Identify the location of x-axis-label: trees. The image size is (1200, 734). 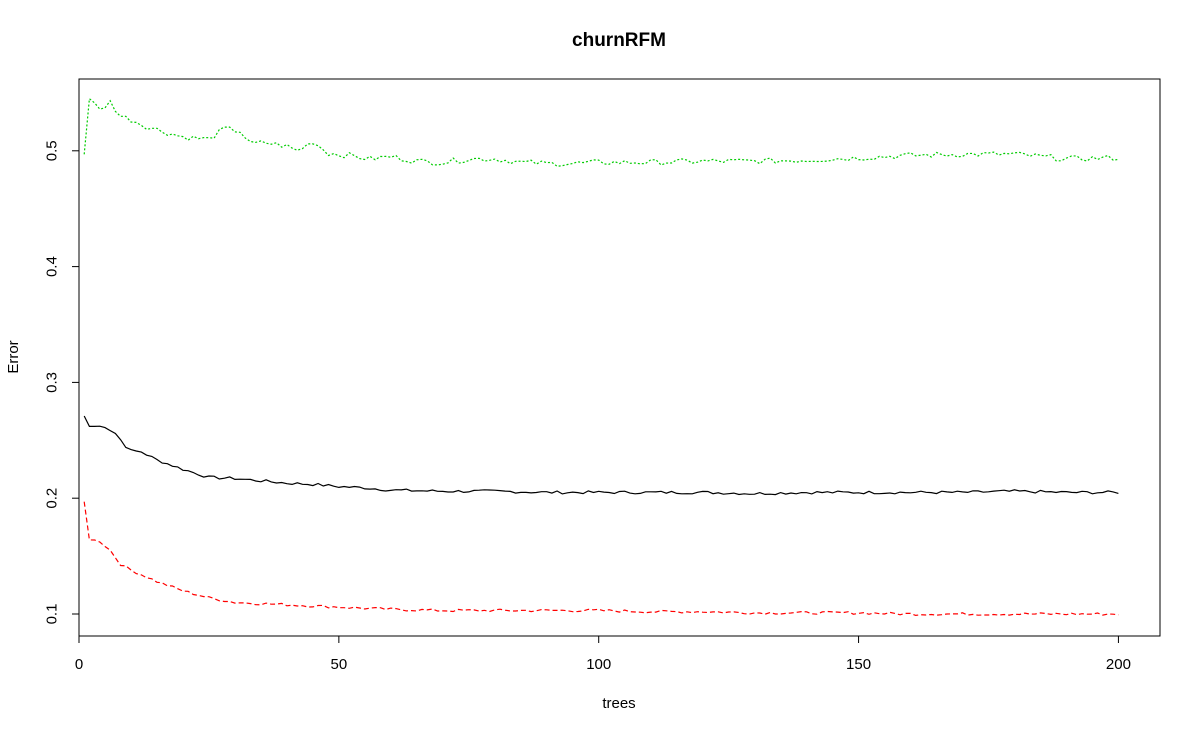
(618, 703).